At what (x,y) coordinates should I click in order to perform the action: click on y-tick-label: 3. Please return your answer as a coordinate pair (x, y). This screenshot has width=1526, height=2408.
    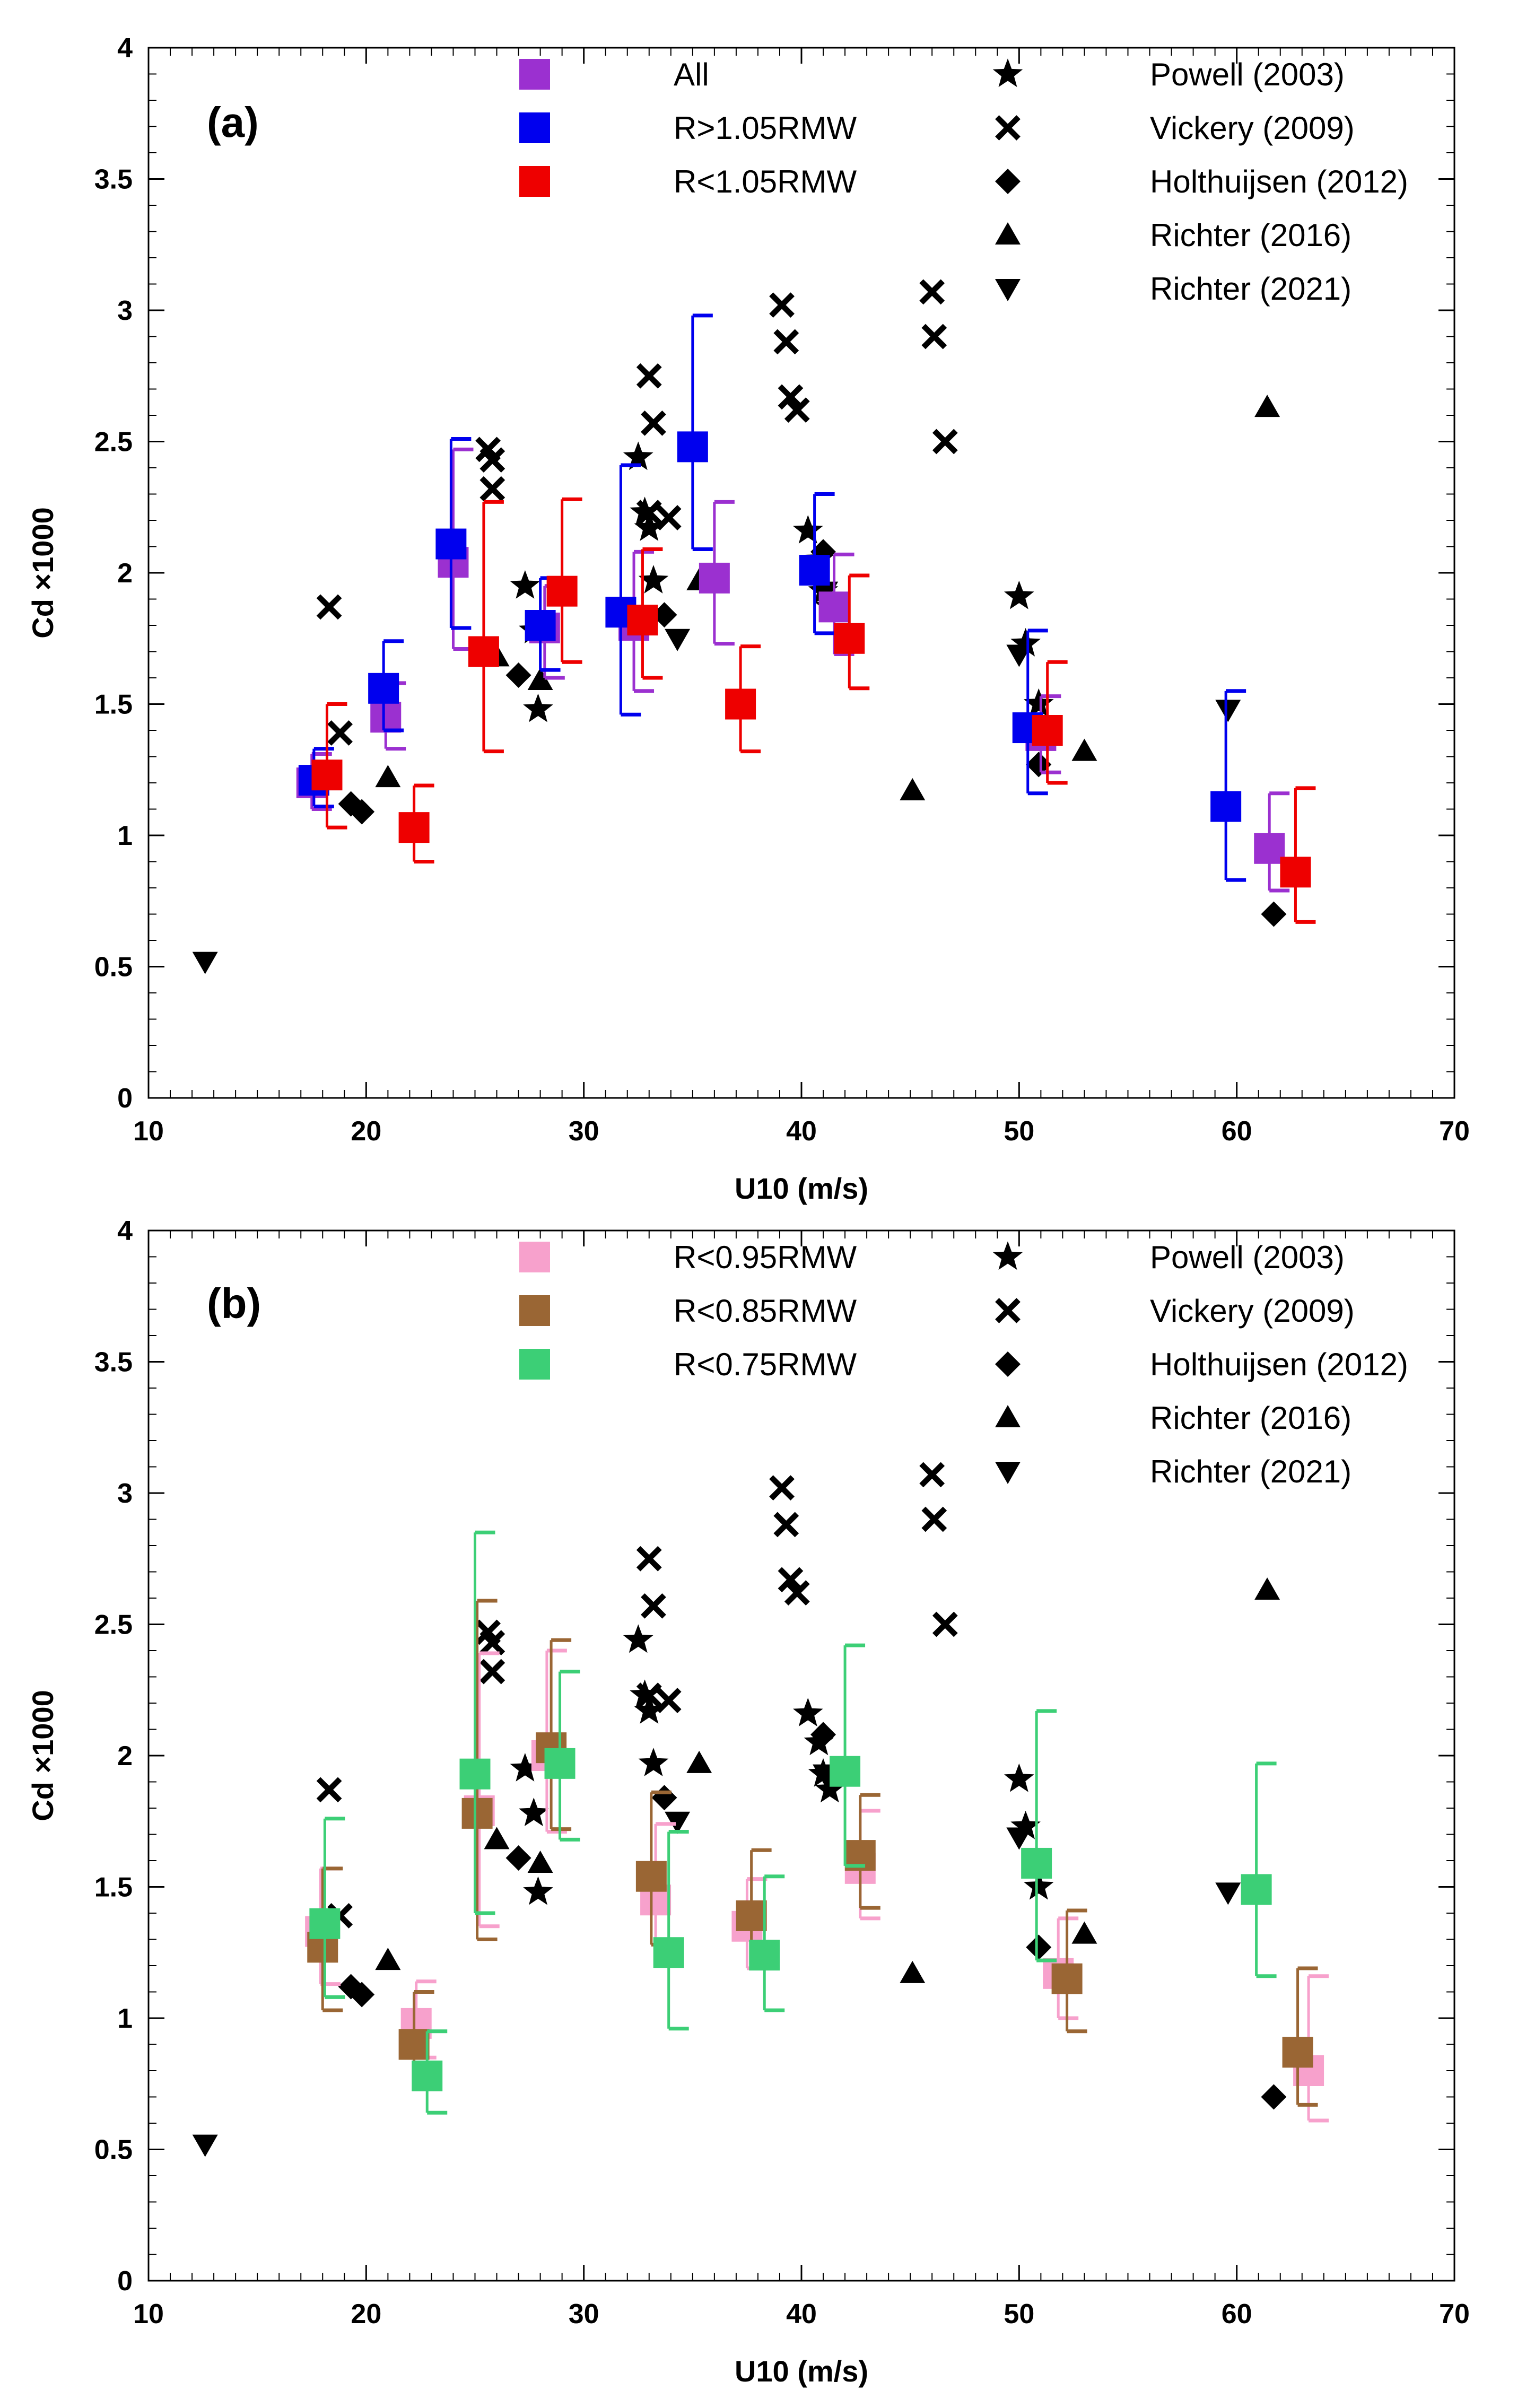
    Looking at the image, I should click on (125, 310).